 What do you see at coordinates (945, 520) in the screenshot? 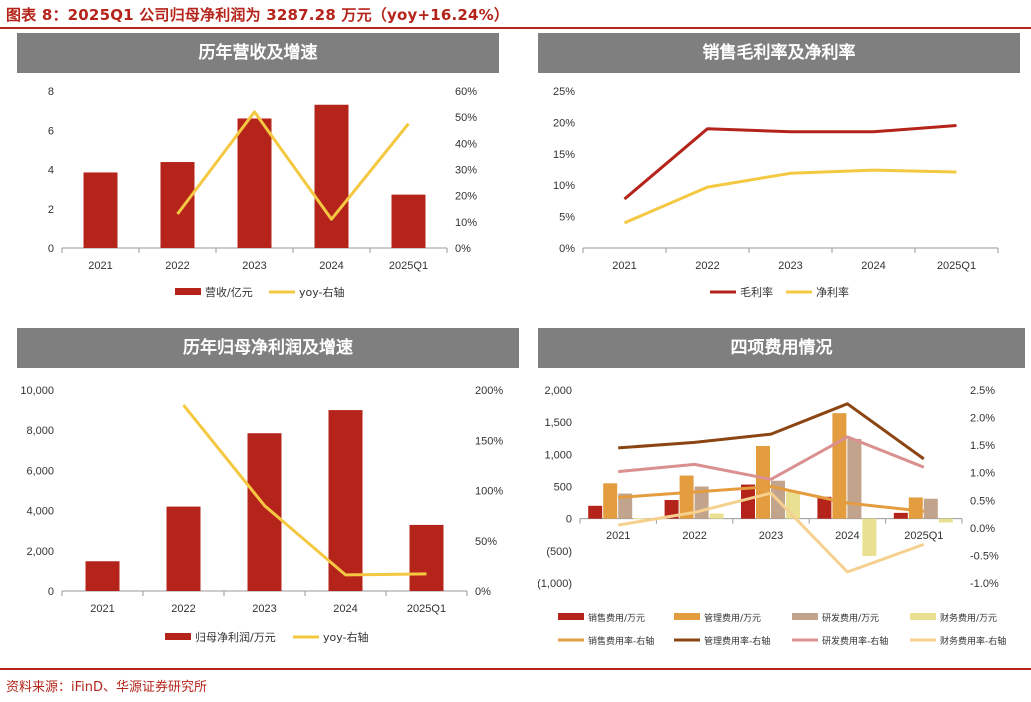
I see `bar-财务费用/万元-2025Q1` at bounding box center [945, 520].